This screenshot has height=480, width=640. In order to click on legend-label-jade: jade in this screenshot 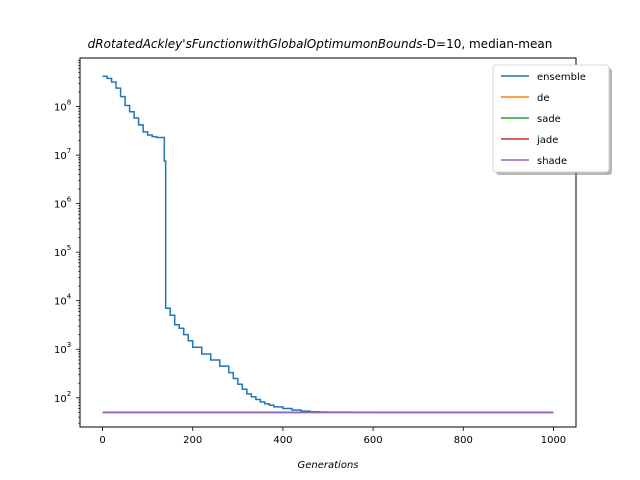, I will do `click(547, 140)`.